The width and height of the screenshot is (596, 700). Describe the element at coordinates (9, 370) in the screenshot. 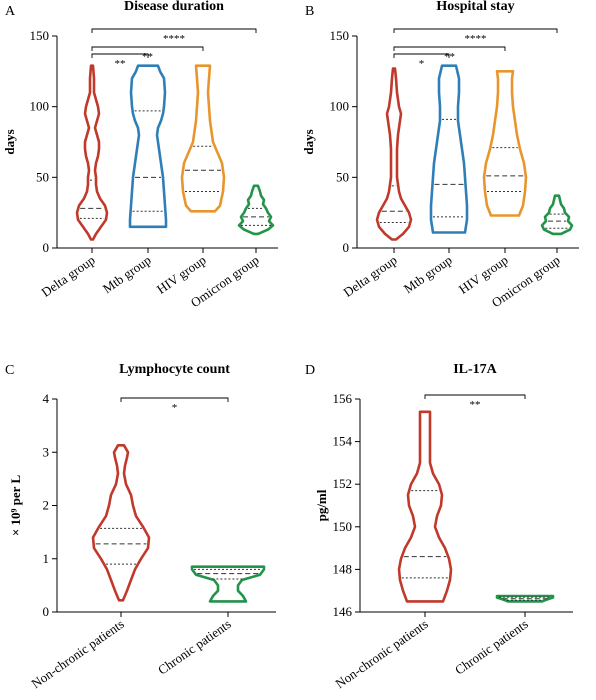

I see `panel-letter: C` at that location.